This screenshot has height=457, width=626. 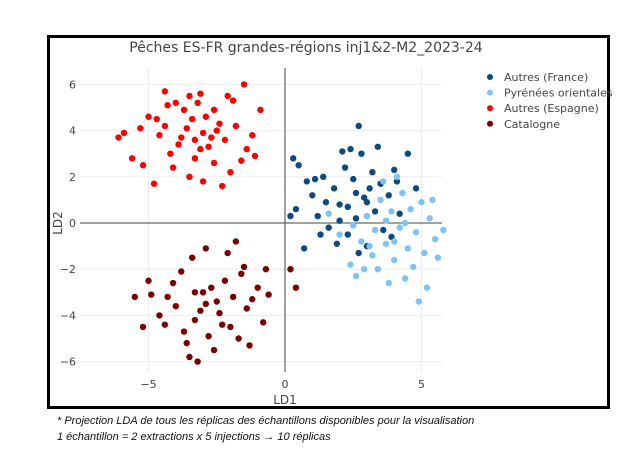 I want to click on y-axis-label: LD2, so click(x=58, y=223).